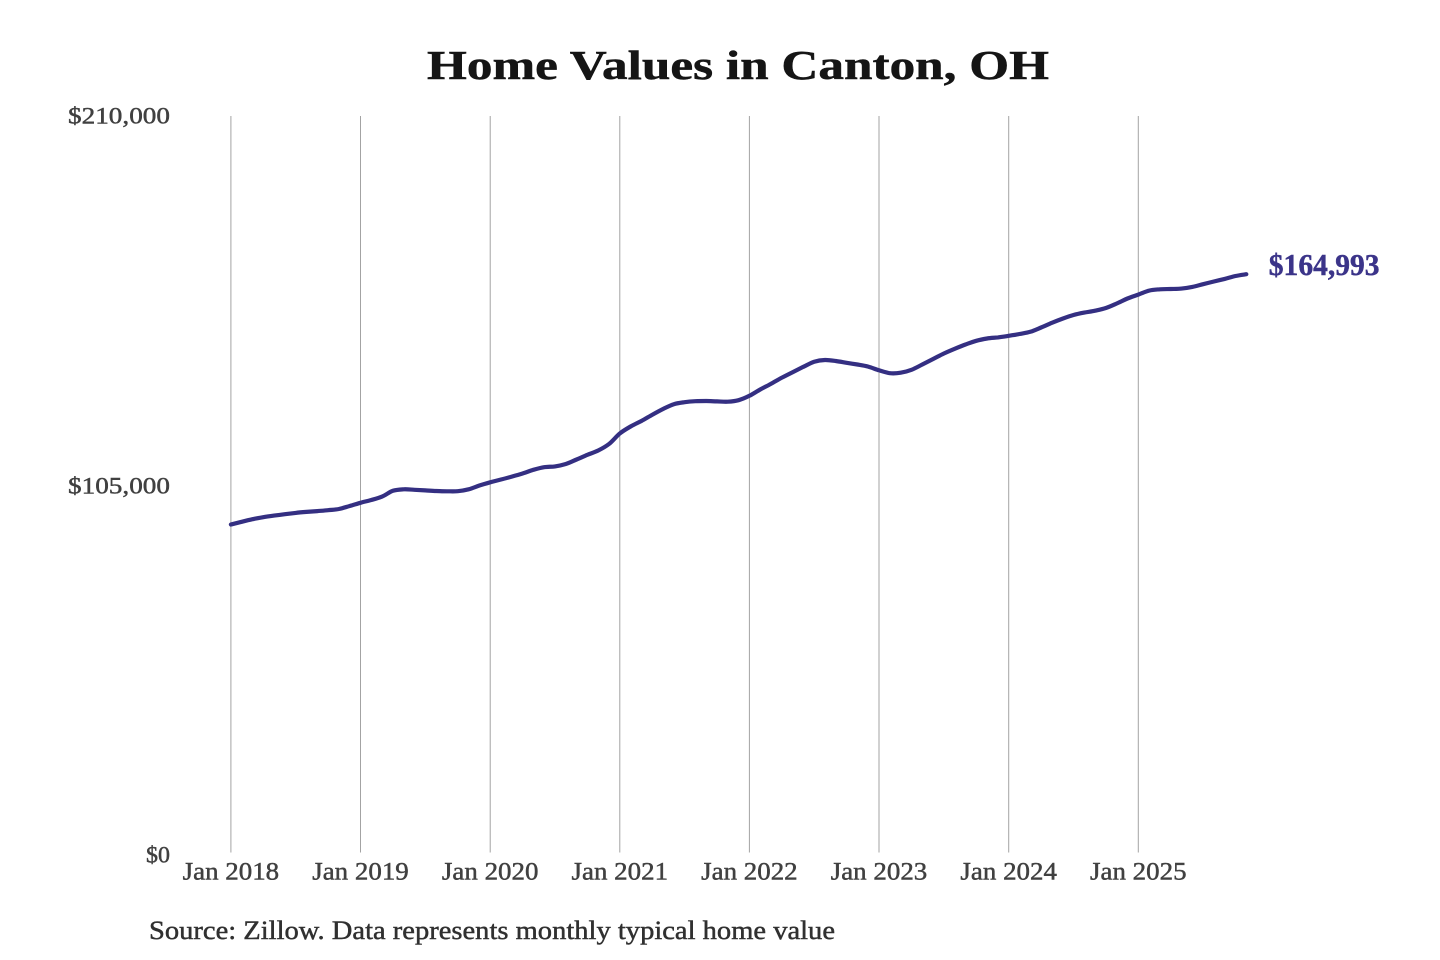  I want to click on svg-text: $105,000, so click(119, 486).